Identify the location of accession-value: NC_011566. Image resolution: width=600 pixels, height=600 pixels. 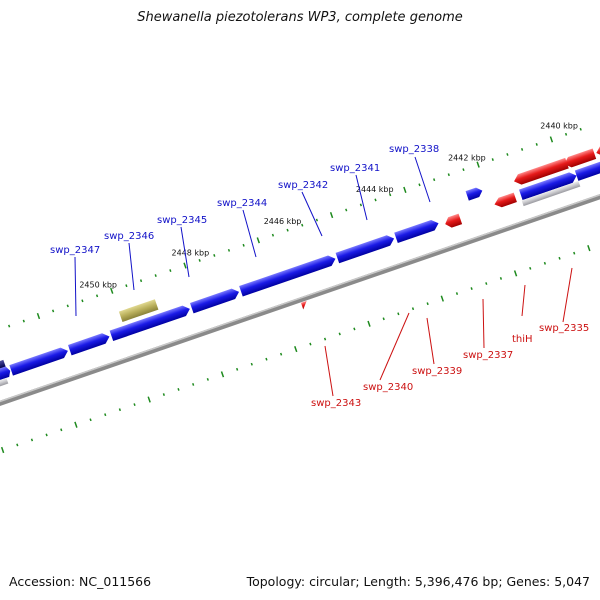
(115, 581).